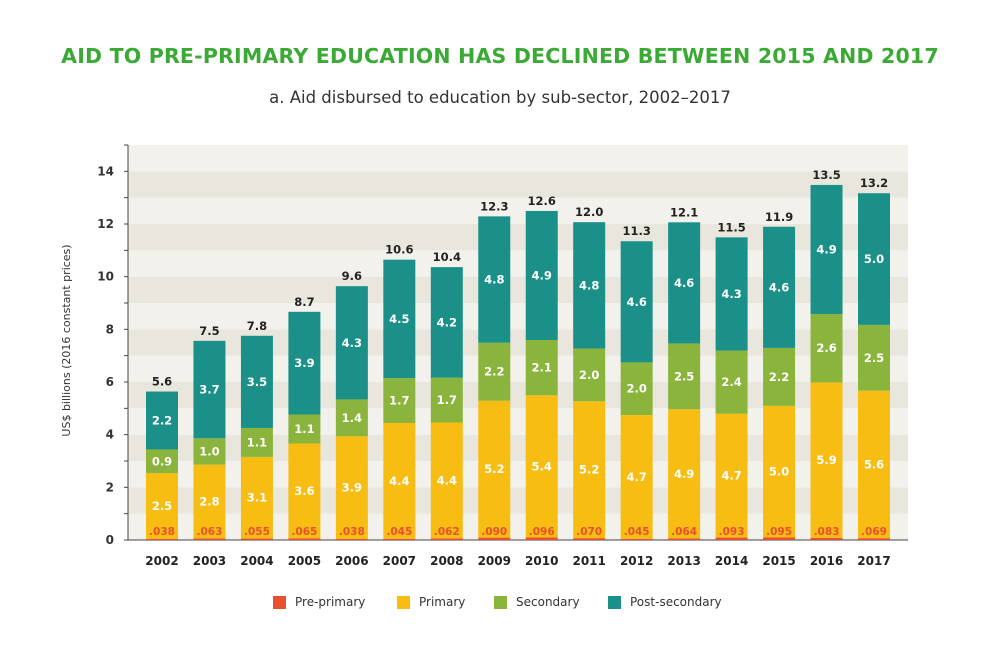 This screenshot has width=1000, height=666. What do you see at coordinates (873, 561) in the screenshot?
I see `x-tick-label: 2017` at bounding box center [873, 561].